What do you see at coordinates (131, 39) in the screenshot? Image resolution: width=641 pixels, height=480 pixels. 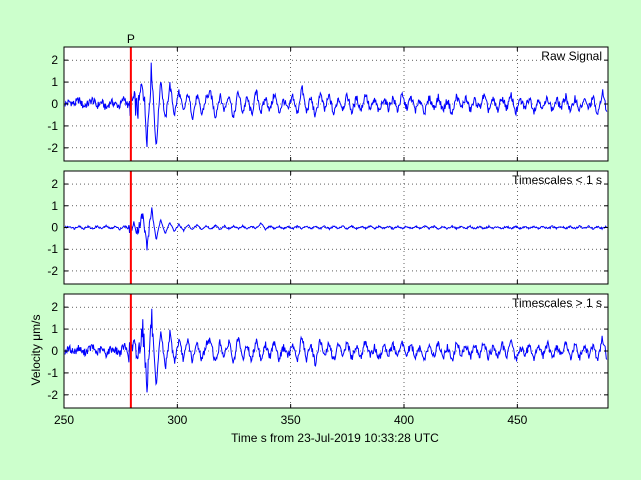 I see `pick-marker-label: P` at bounding box center [131, 39].